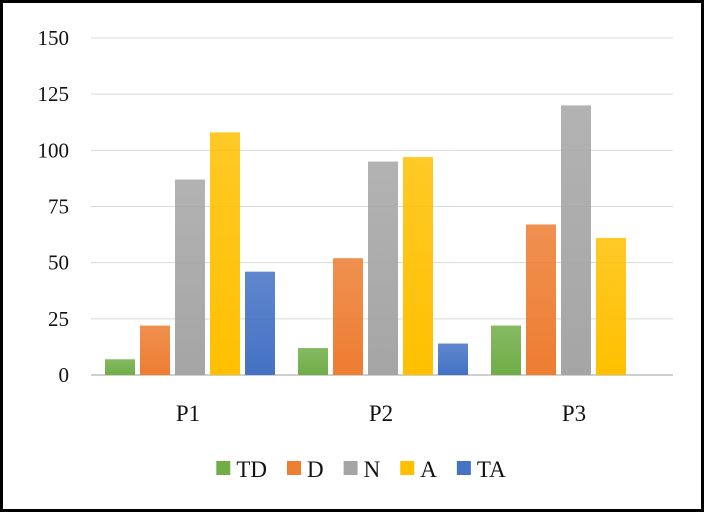  Describe the element at coordinates (251, 469) in the screenshot. I see `legend-label-td: TD` at that location.